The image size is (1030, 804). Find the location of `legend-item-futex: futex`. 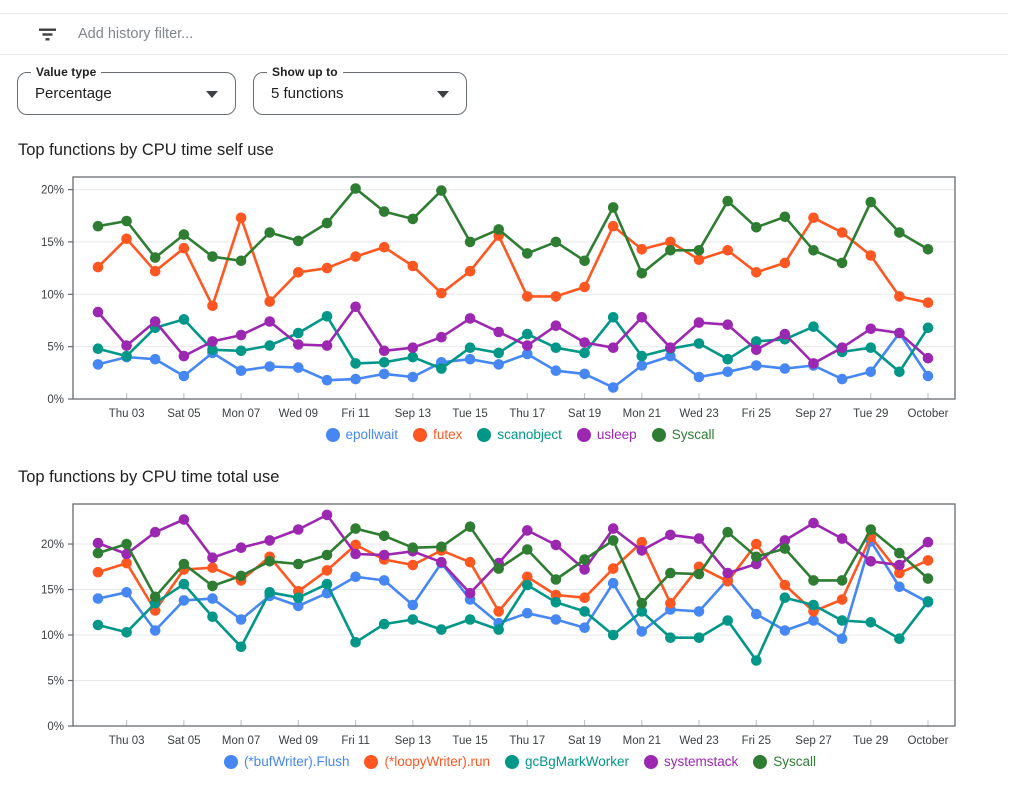

legend-item-futex: futex is located at coordinates (437, 434).